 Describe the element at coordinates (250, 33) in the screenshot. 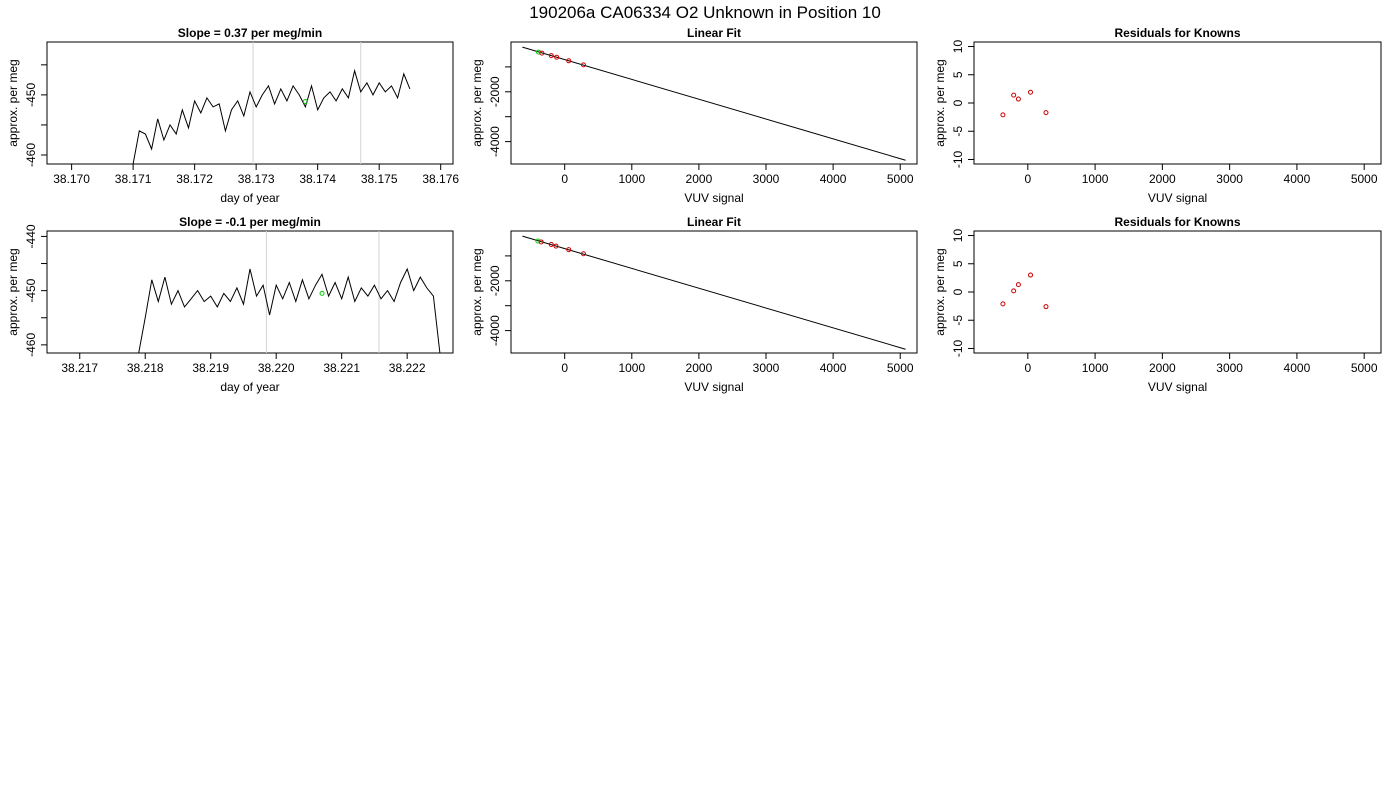

I see `chart-title: Slope = 0.37 per meg/min` at that location.